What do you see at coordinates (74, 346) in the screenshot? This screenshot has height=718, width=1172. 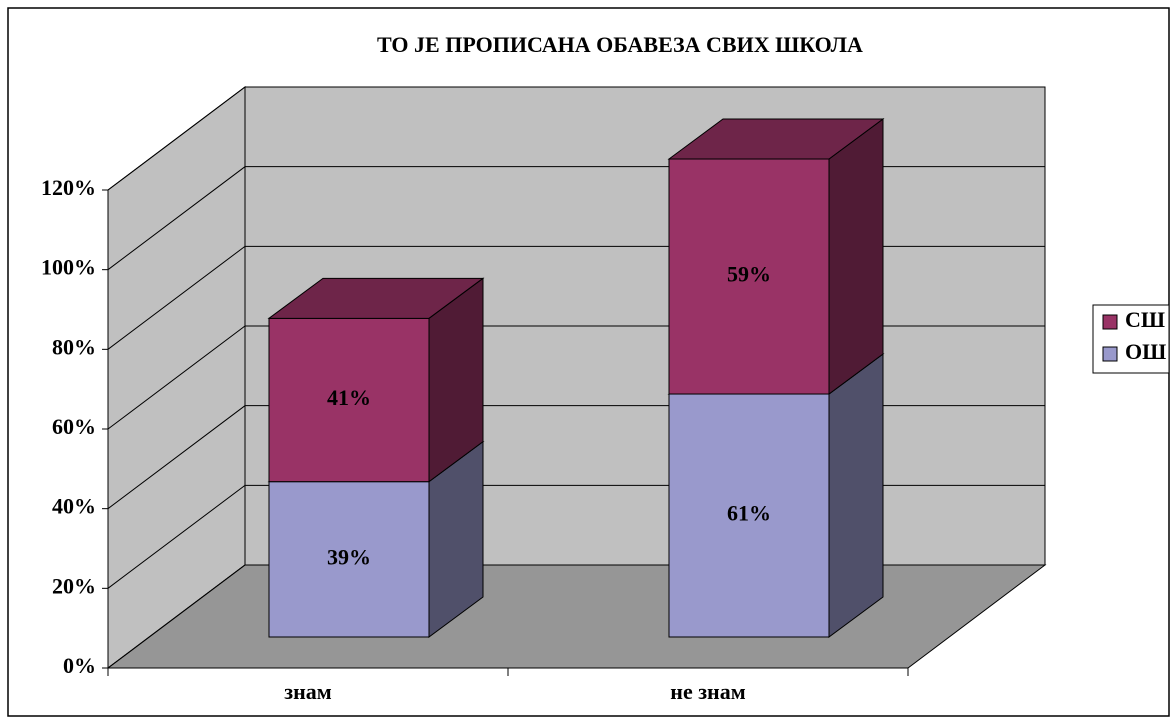 I see `y-tick-label: 80%` at bounding box center [74, 346].